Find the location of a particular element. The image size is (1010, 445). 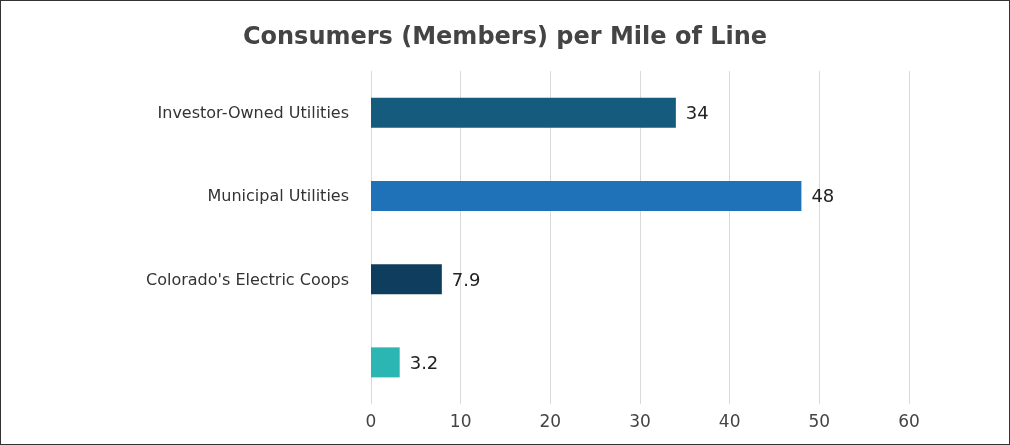

chart-title: Consumers (Members) per Mile of Line is located at coordinates (505, 36).